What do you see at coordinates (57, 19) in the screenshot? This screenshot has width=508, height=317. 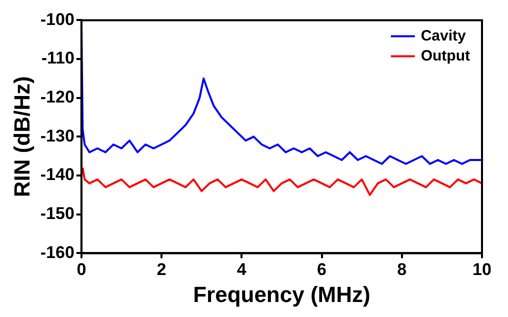 I see `y-tick-label: -100` at bounding box center [57, 19].